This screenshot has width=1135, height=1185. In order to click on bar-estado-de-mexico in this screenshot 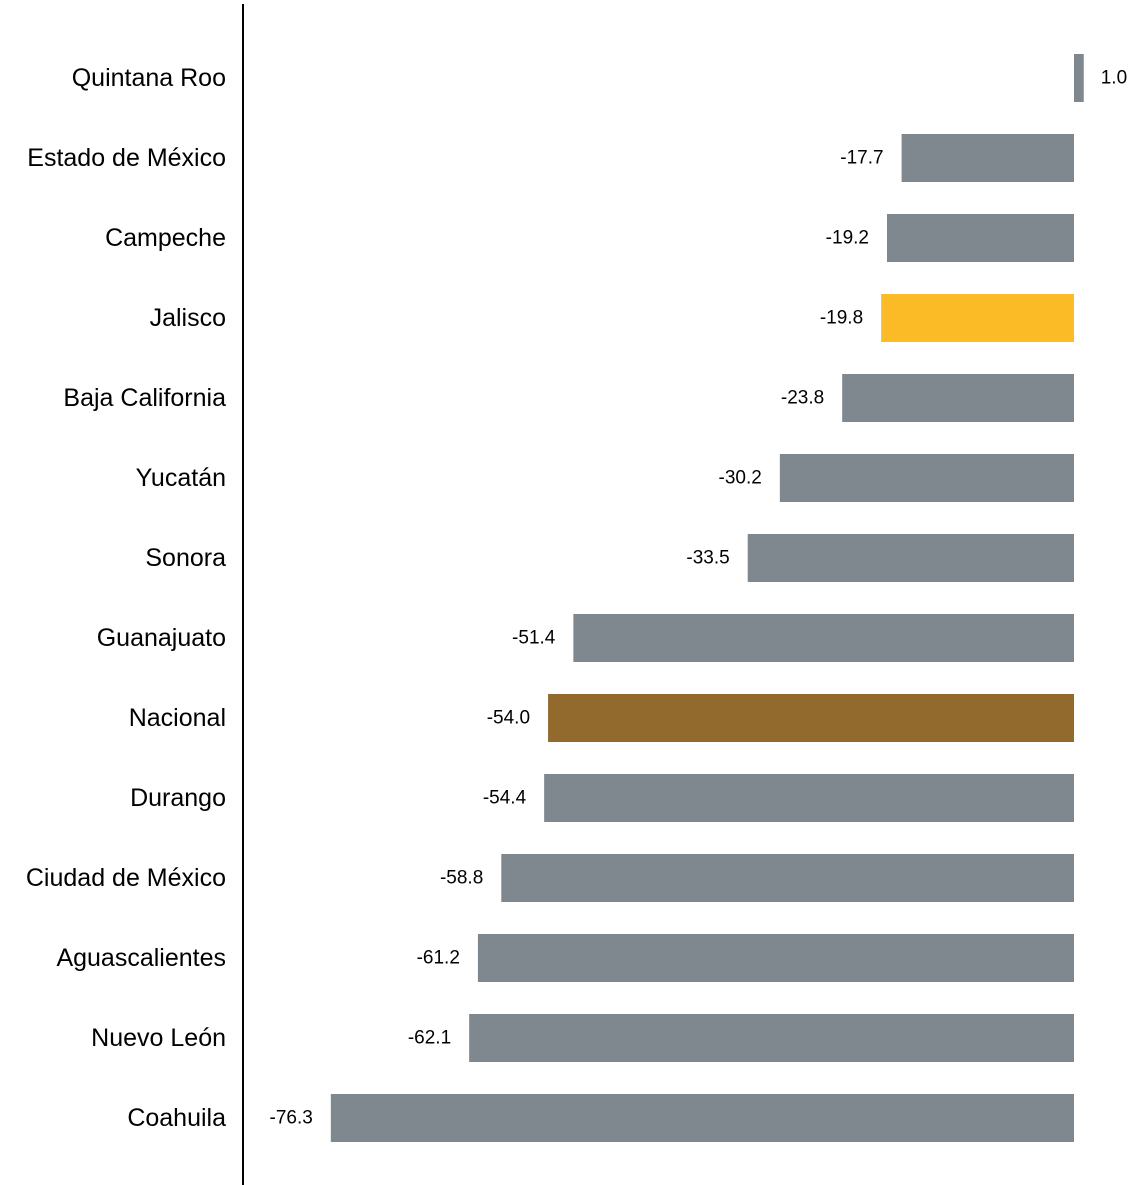, I will do `click(987, 158)`.